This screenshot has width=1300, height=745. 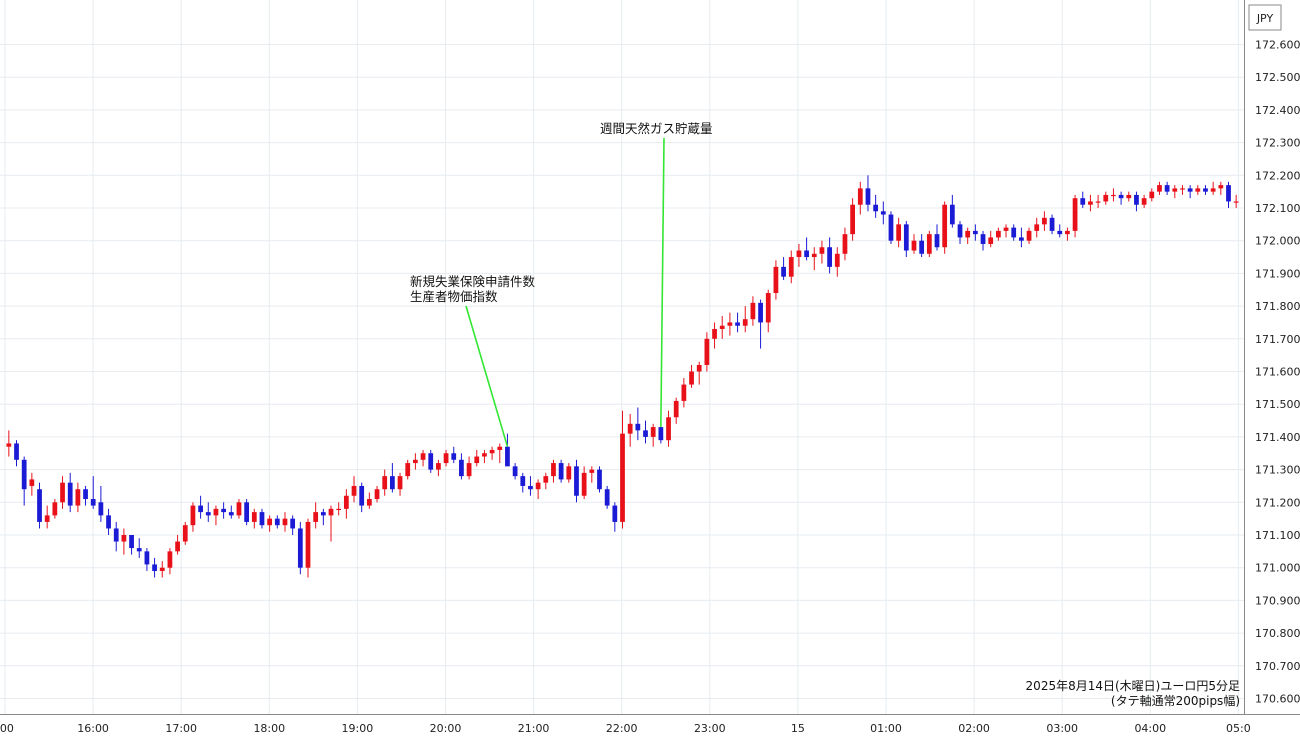 I want to click on x-tick-label: 16:00, so click(x=93, y=728).